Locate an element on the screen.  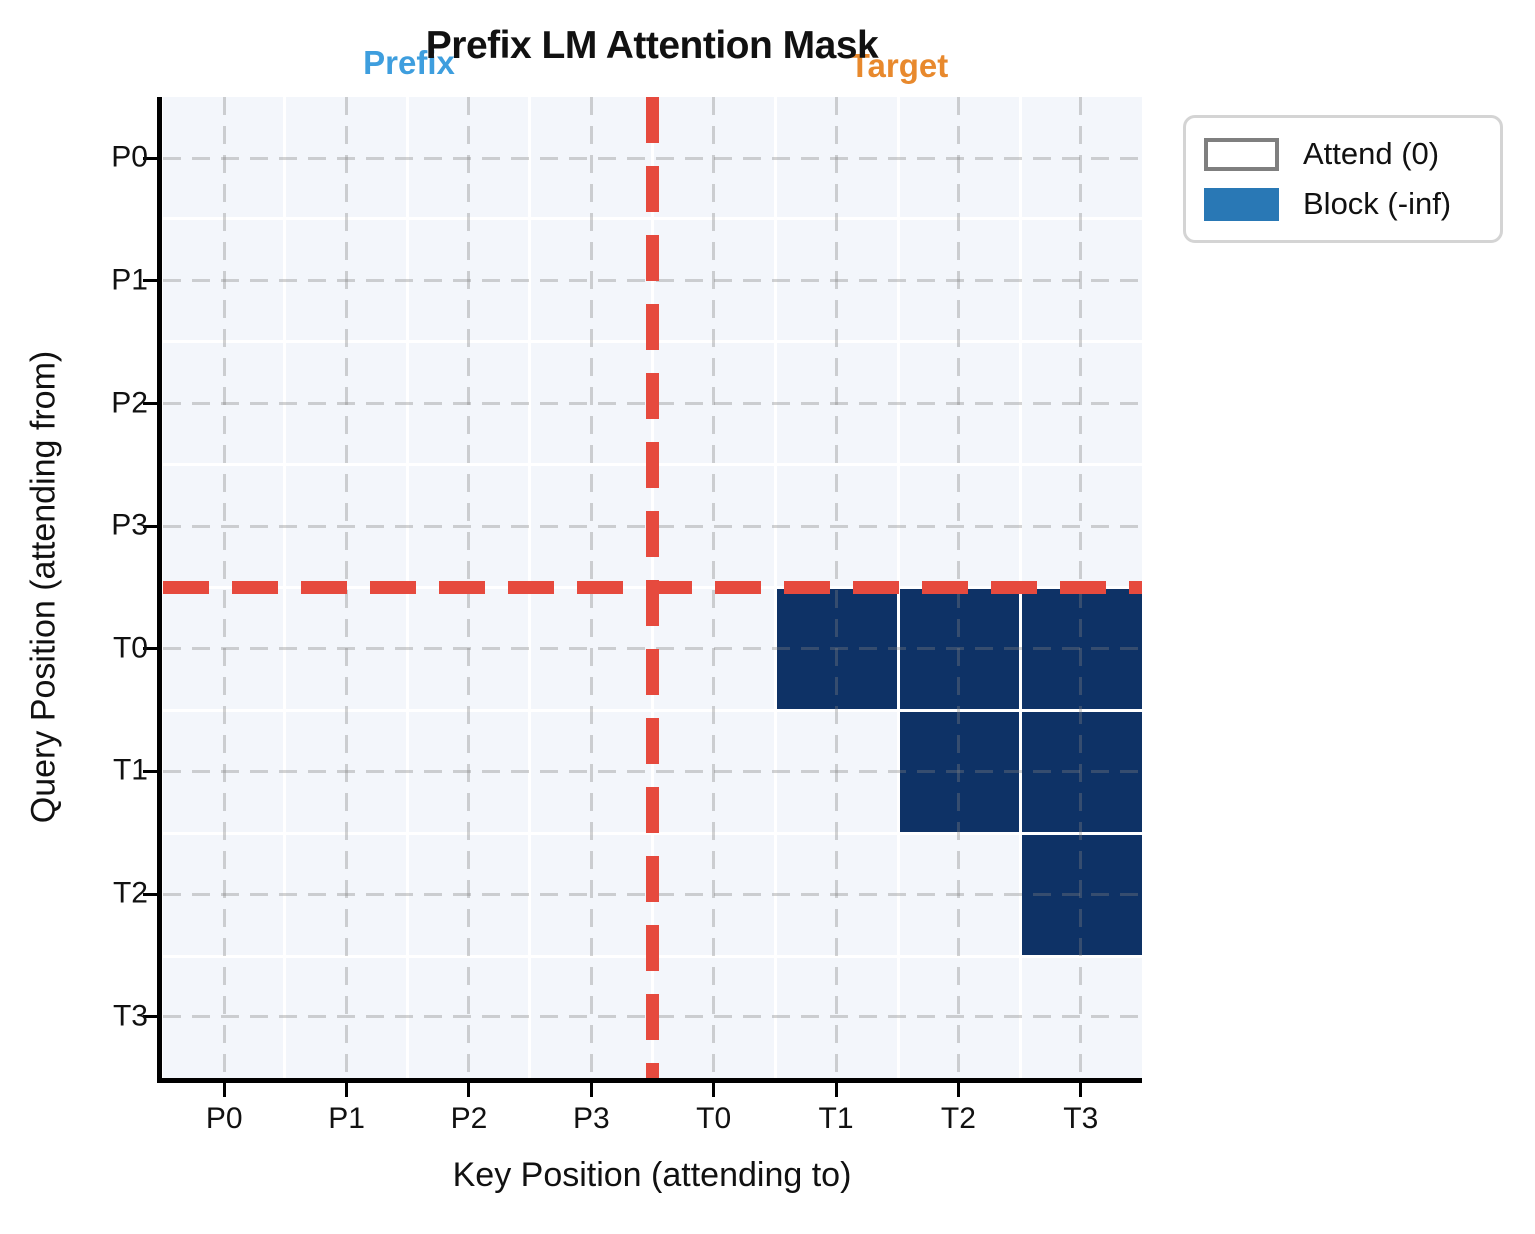
cell-qT3-kP2-attend is located at coordinates (468, 1018).